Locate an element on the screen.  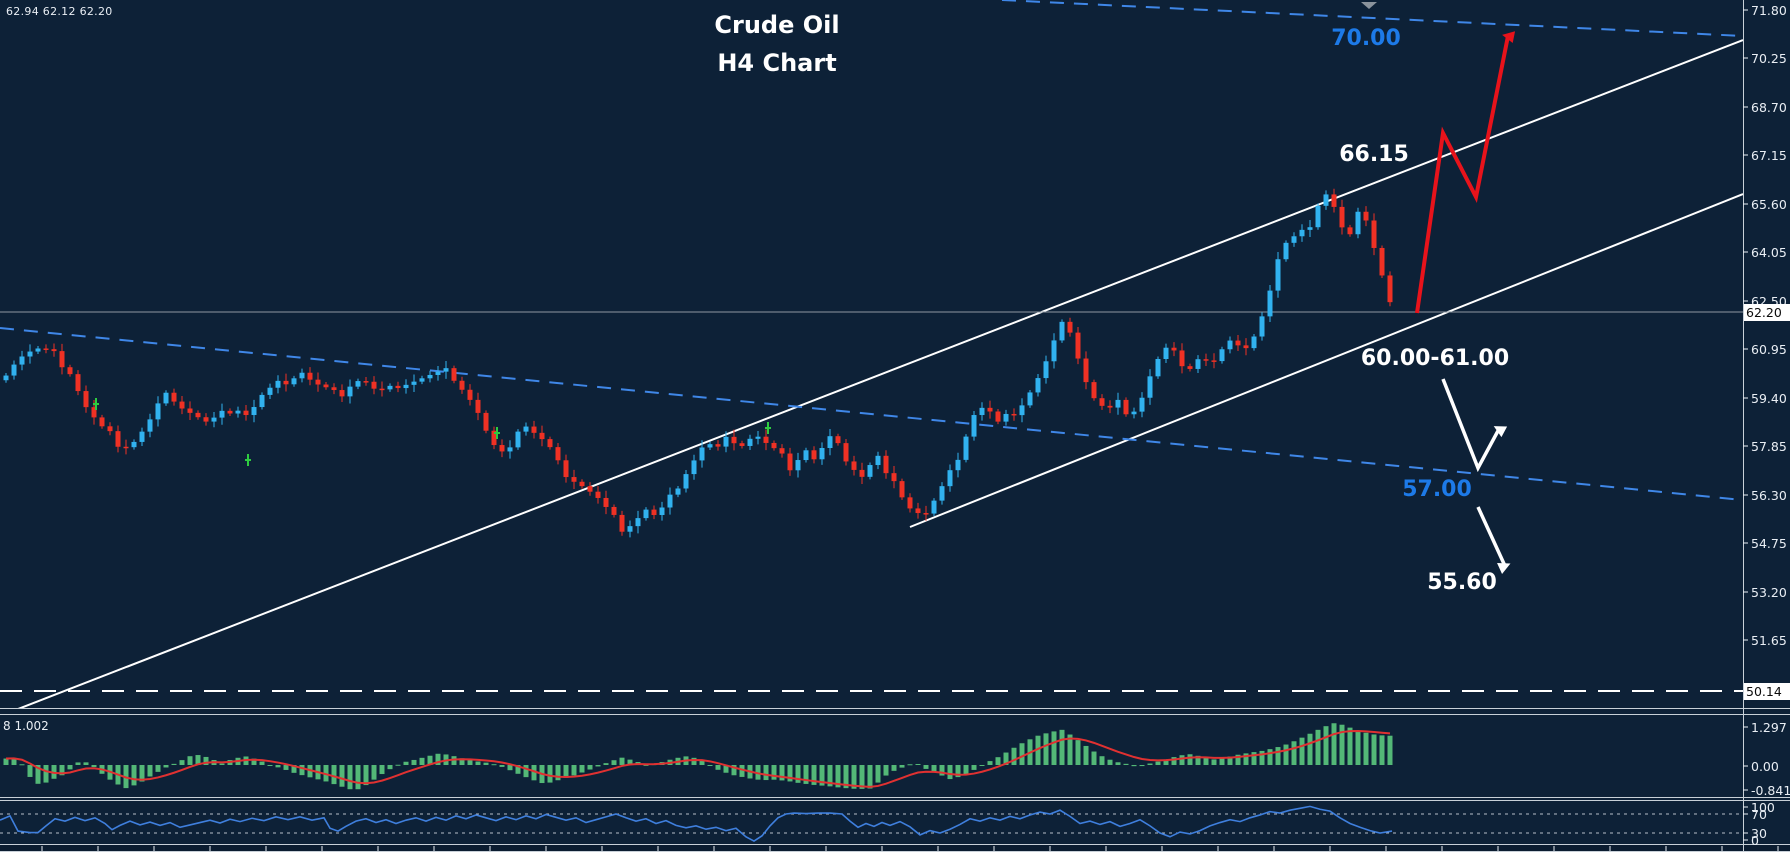
chart-title-line1: Crude Oil is located at coordinates (777, 25).